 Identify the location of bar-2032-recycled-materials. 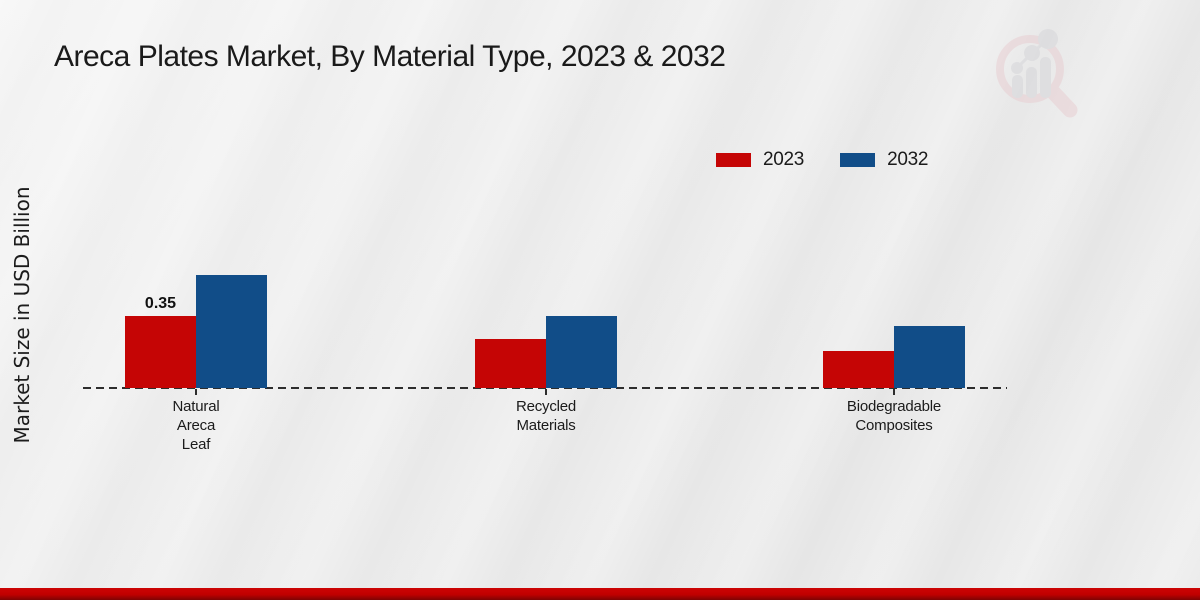
(581, 352).